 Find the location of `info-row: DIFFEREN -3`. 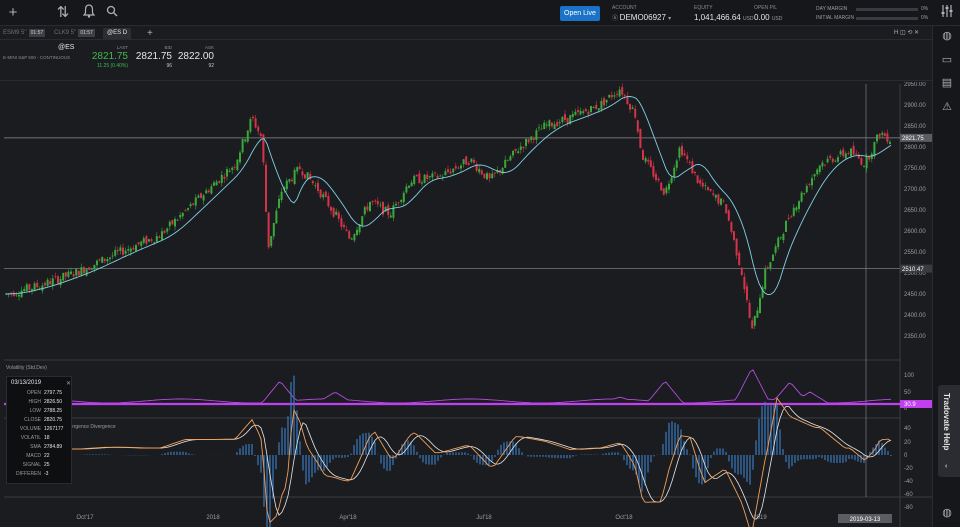

info-row: DIFFEREN -3 is located at coordinates (40, 475).